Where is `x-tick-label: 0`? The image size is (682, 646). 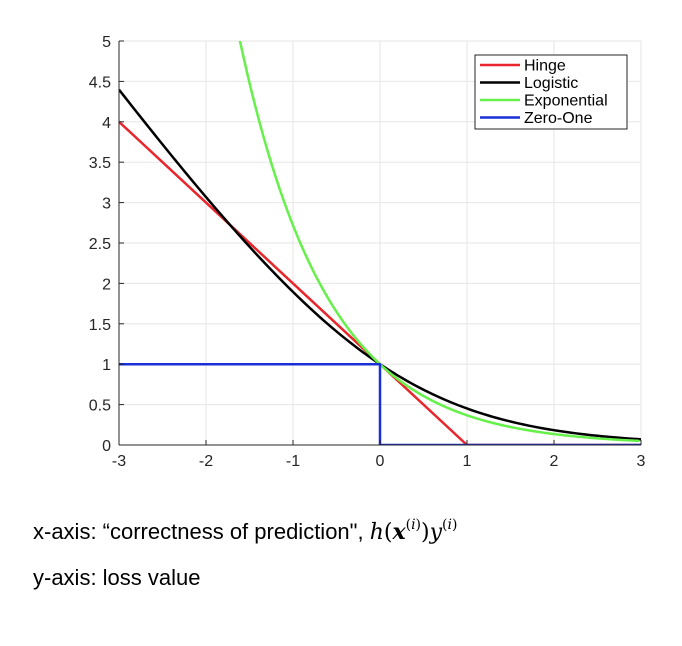
x-tick-label: 0 is located at coordinates (380, 461).